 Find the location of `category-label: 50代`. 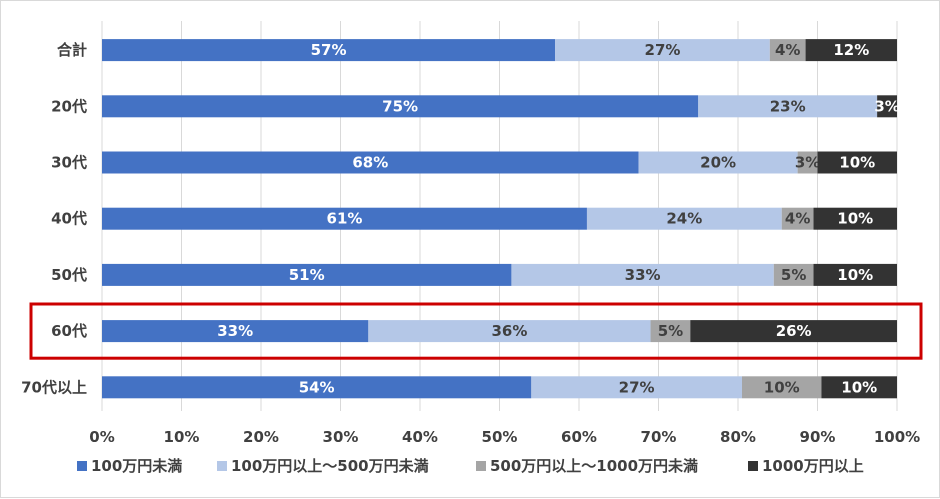

category-label: 50代 is located at coordinates (69, 275).